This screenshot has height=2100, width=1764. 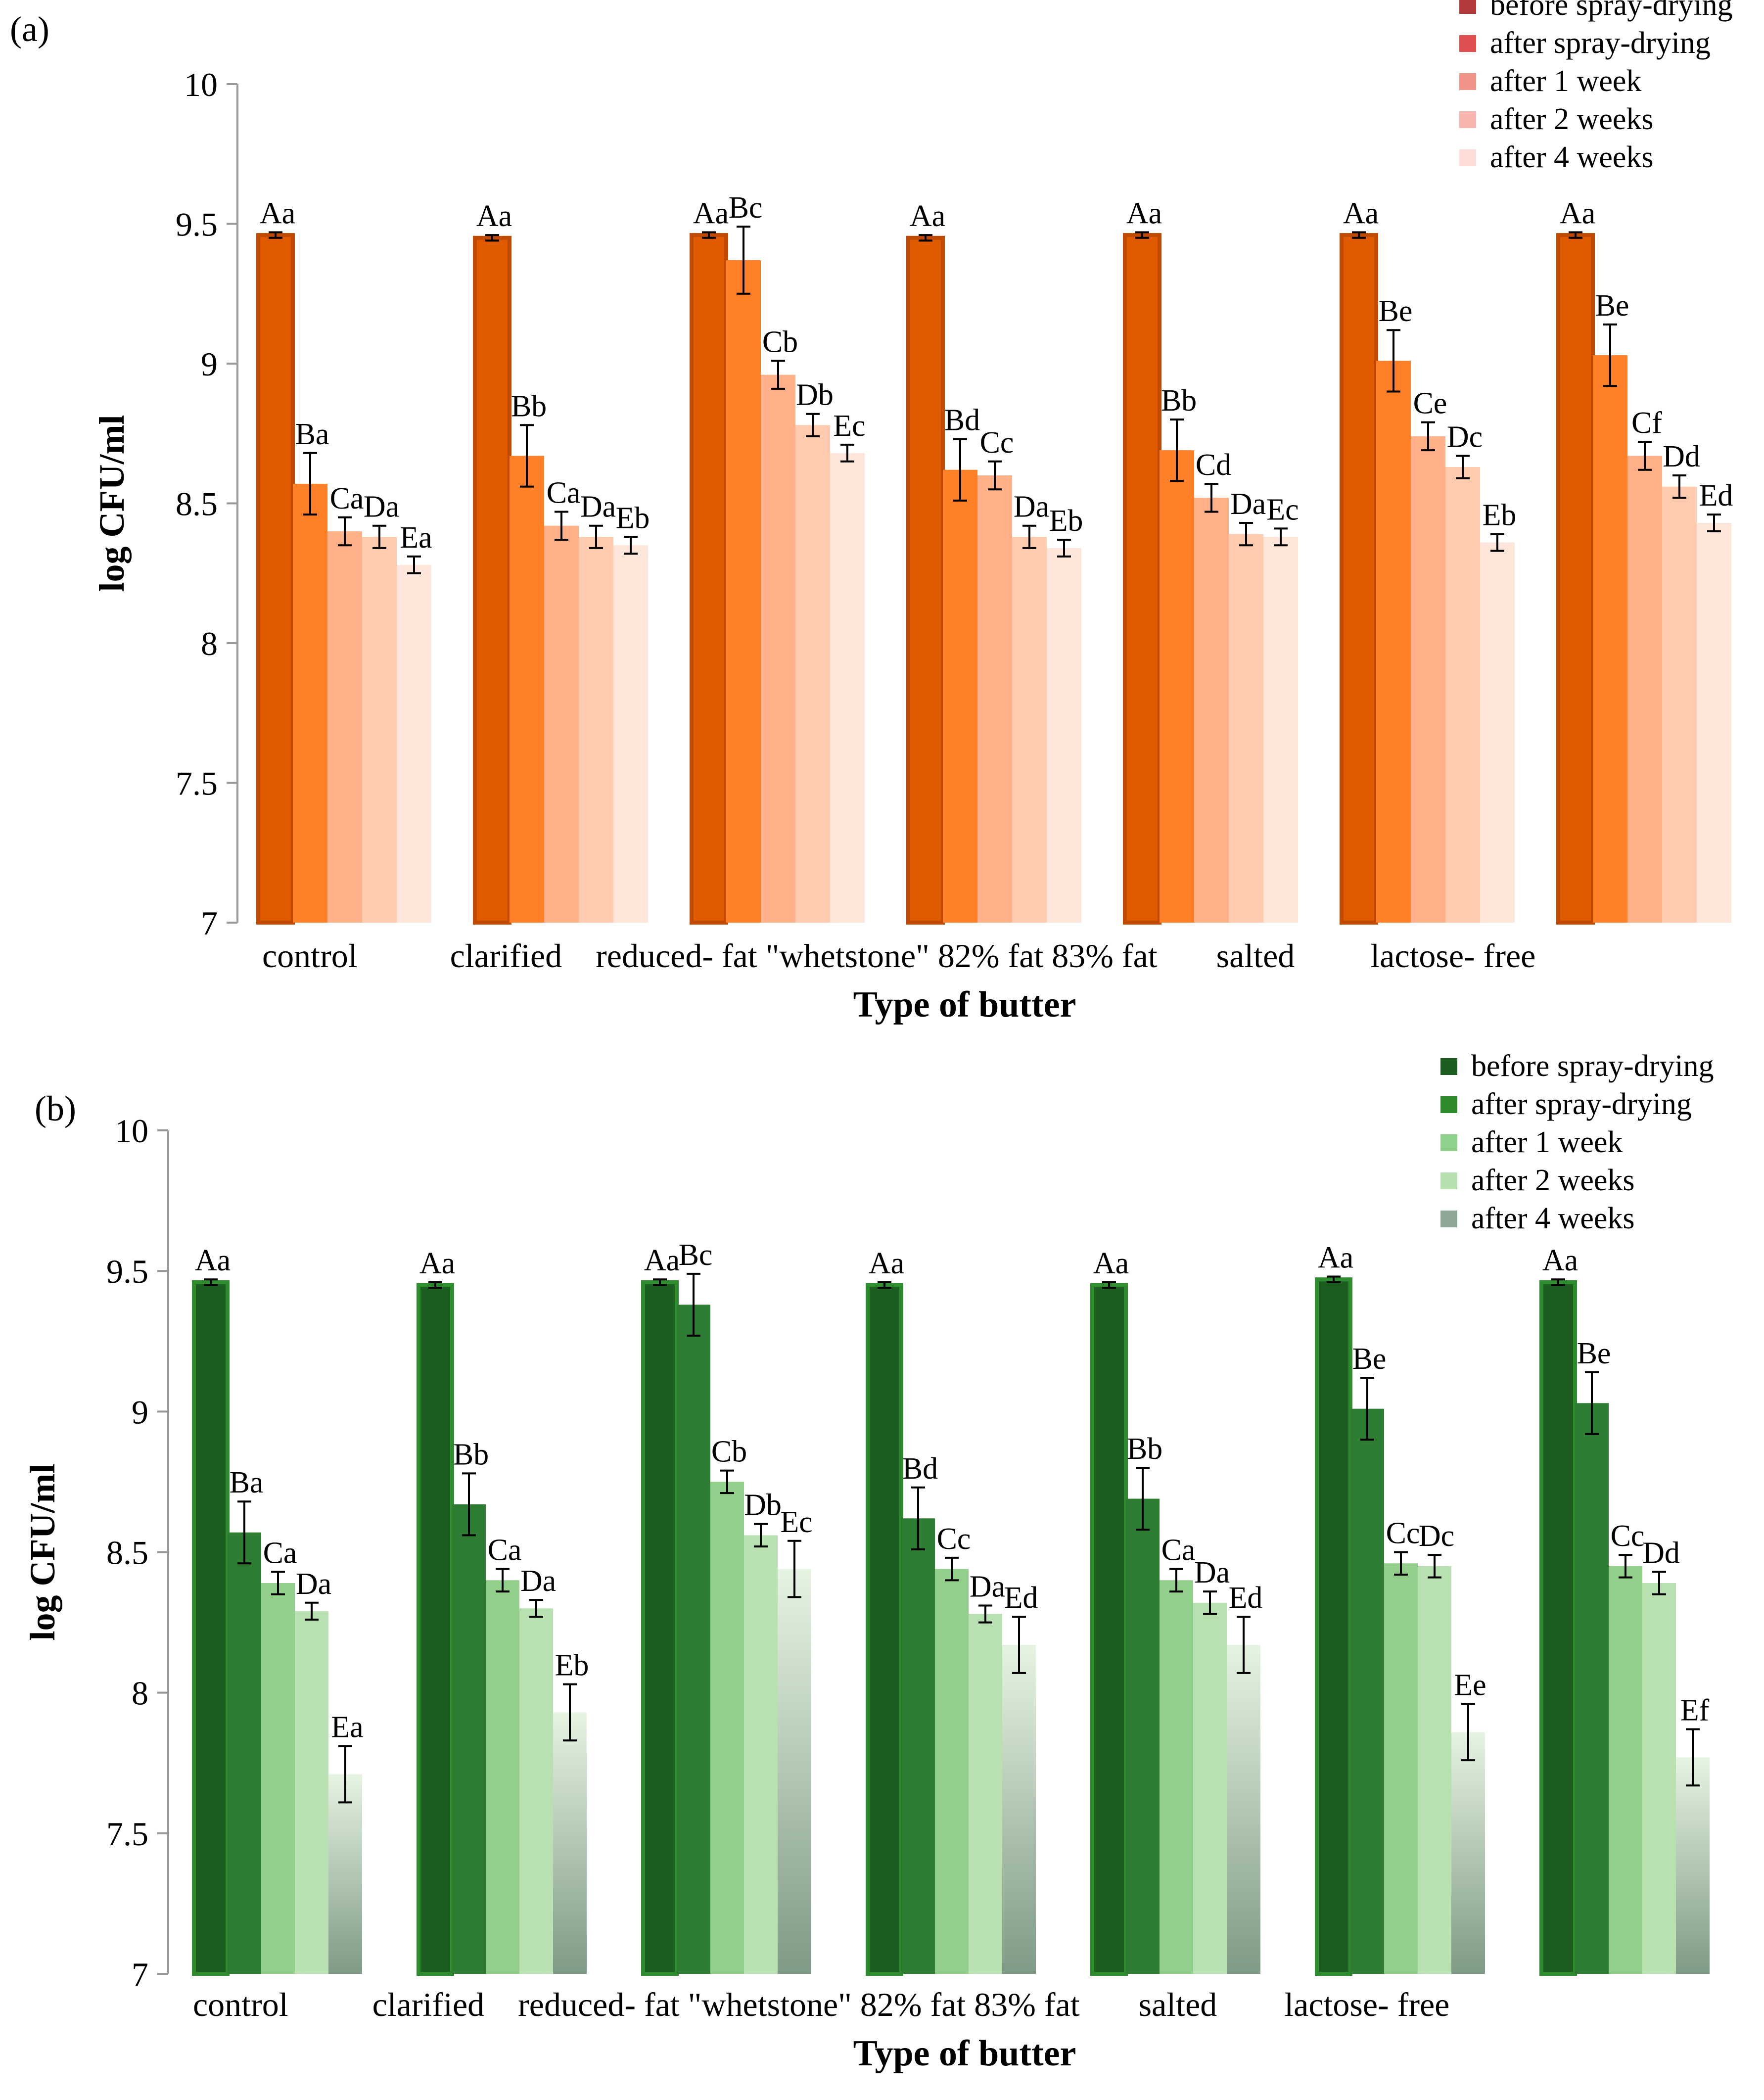 What do you see at coordinates (709, 579) in the screenshot?
I see `bar-a-series0-group2` at bounding box center [709, 579].